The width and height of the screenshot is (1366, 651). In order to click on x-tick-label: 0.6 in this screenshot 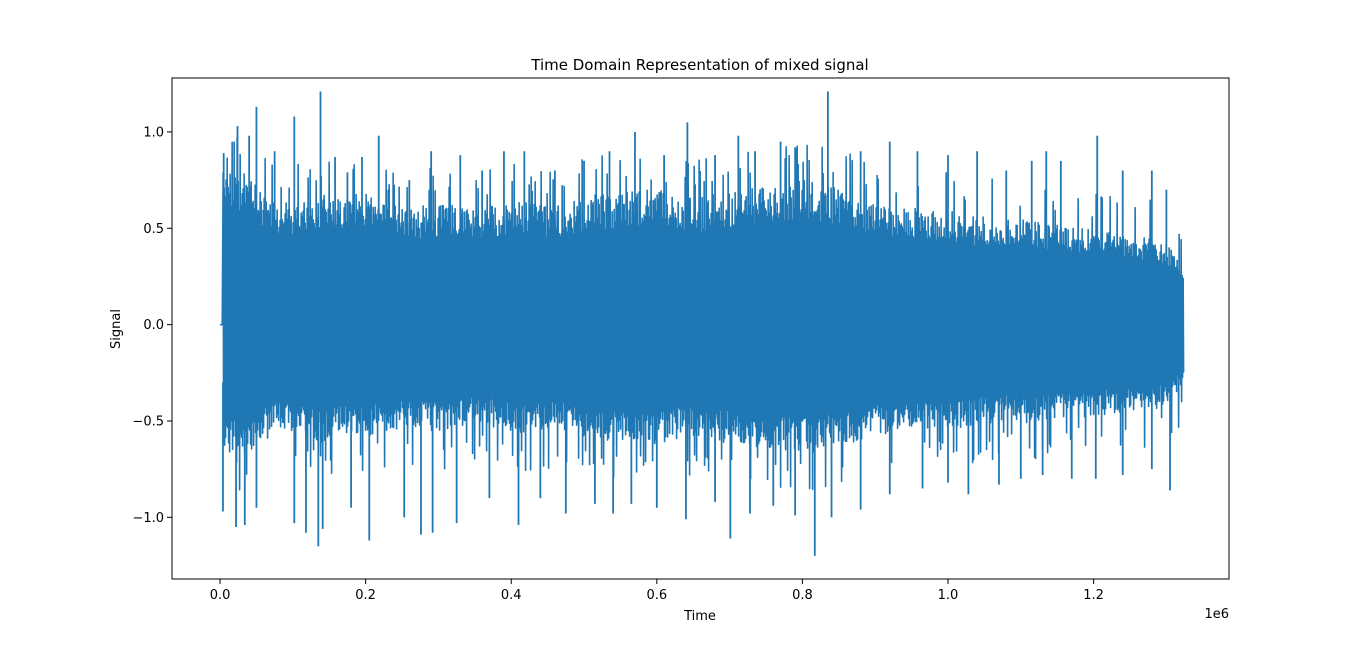, I will do `click(656, 595)`.